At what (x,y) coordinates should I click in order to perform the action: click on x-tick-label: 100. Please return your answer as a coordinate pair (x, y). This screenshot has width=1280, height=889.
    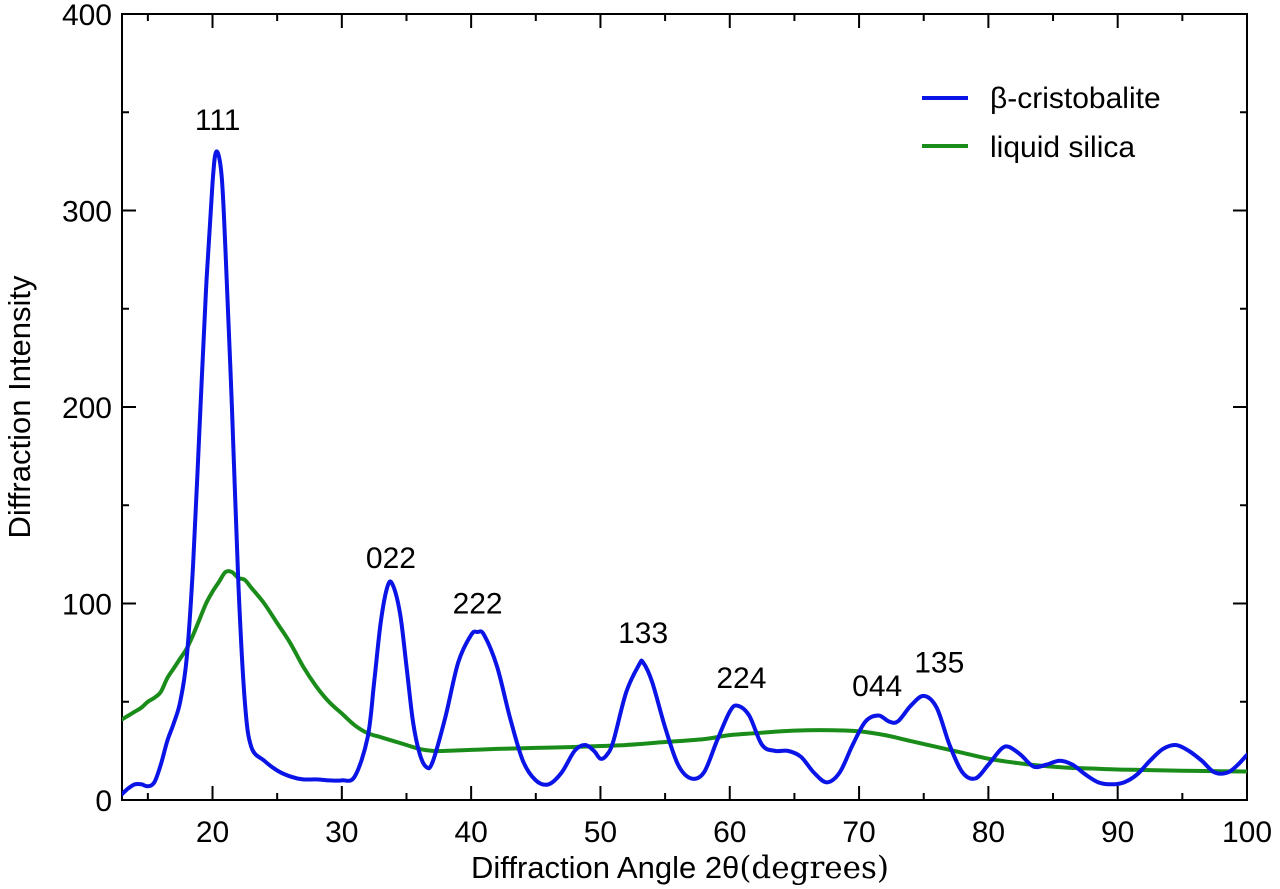
    Looking at the image, I should click on (1247, 832).